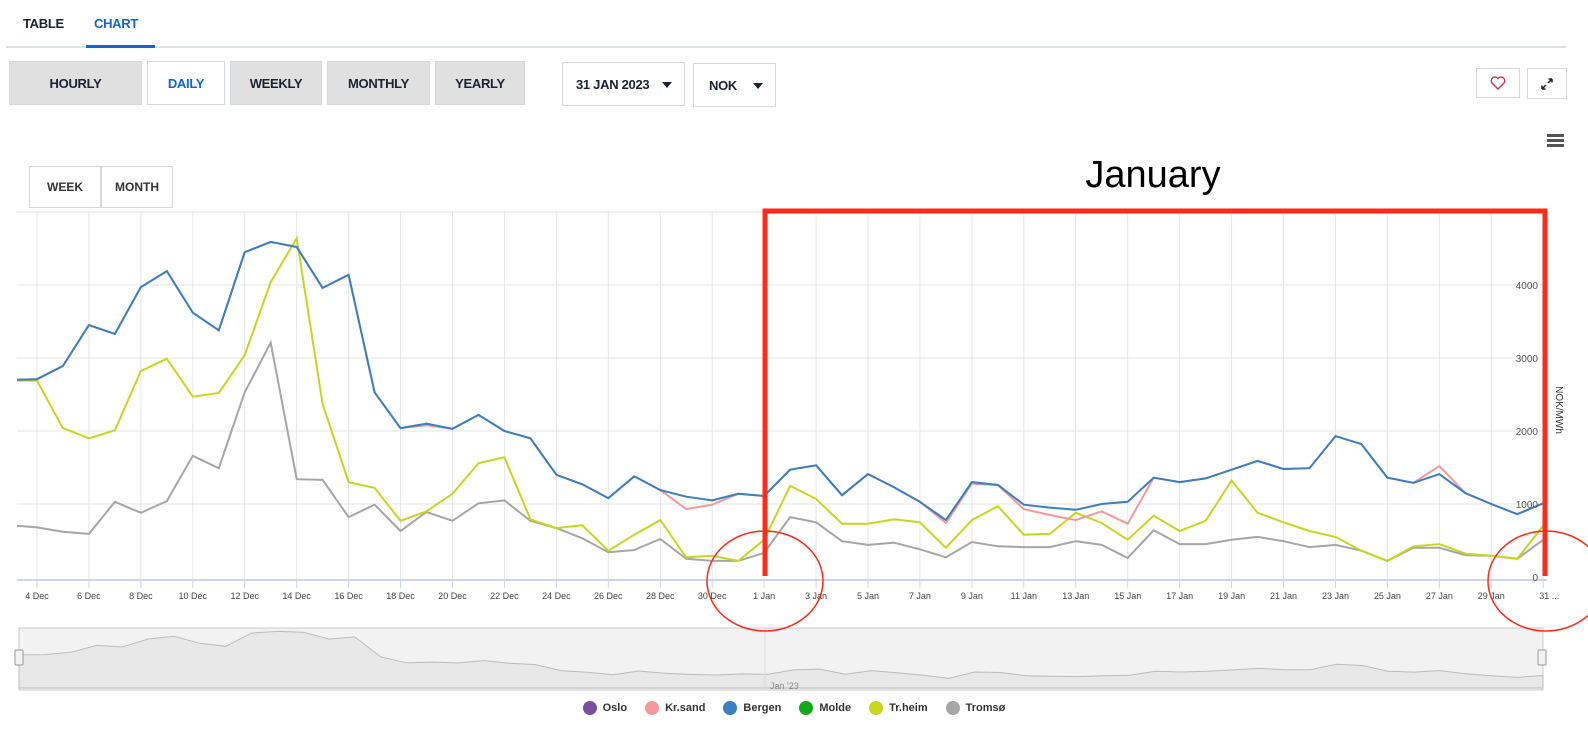 The image size is (1588, 737). Describe the element at coordinates (1542, 657) in the screenshot. I see `navigator-handle-right` at that location.